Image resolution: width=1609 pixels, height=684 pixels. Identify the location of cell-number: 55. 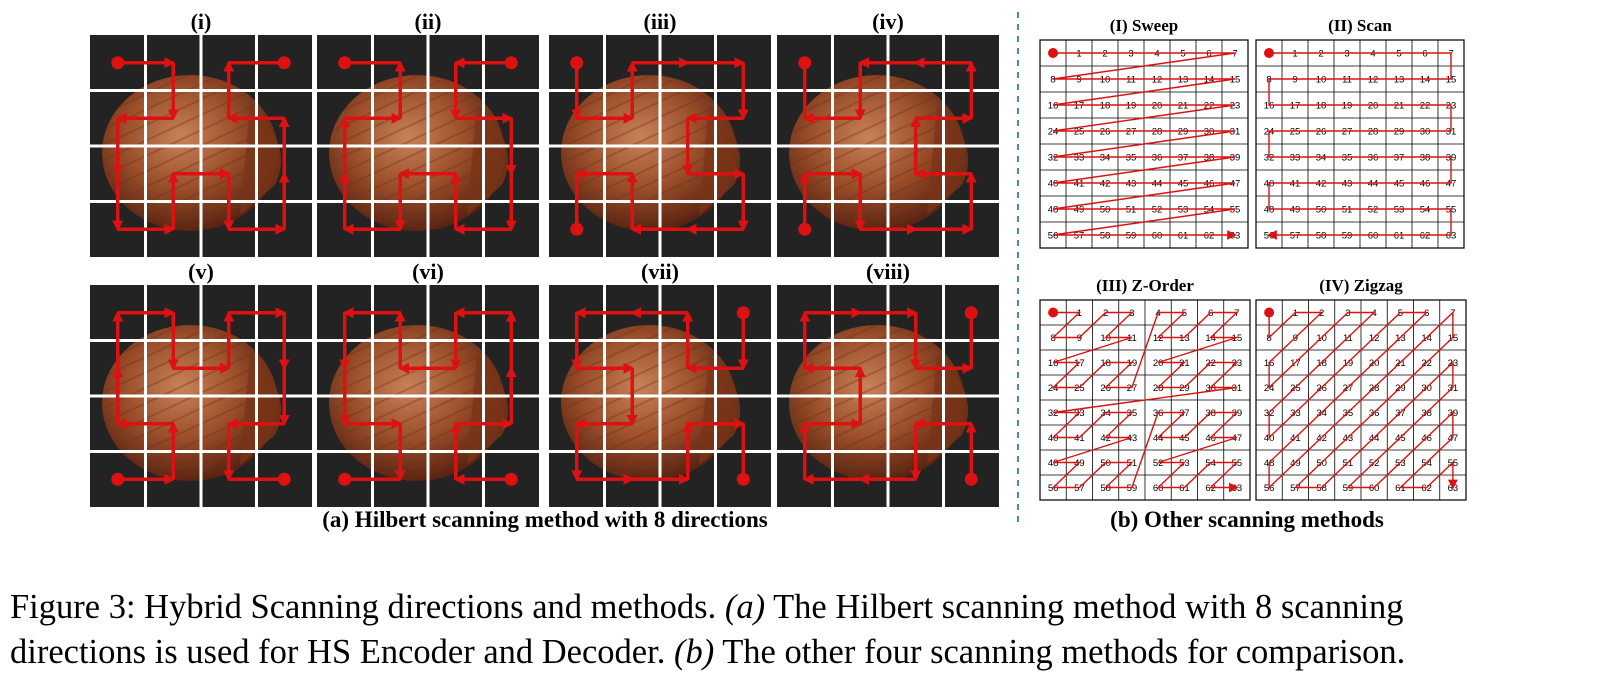
(1237, 463).